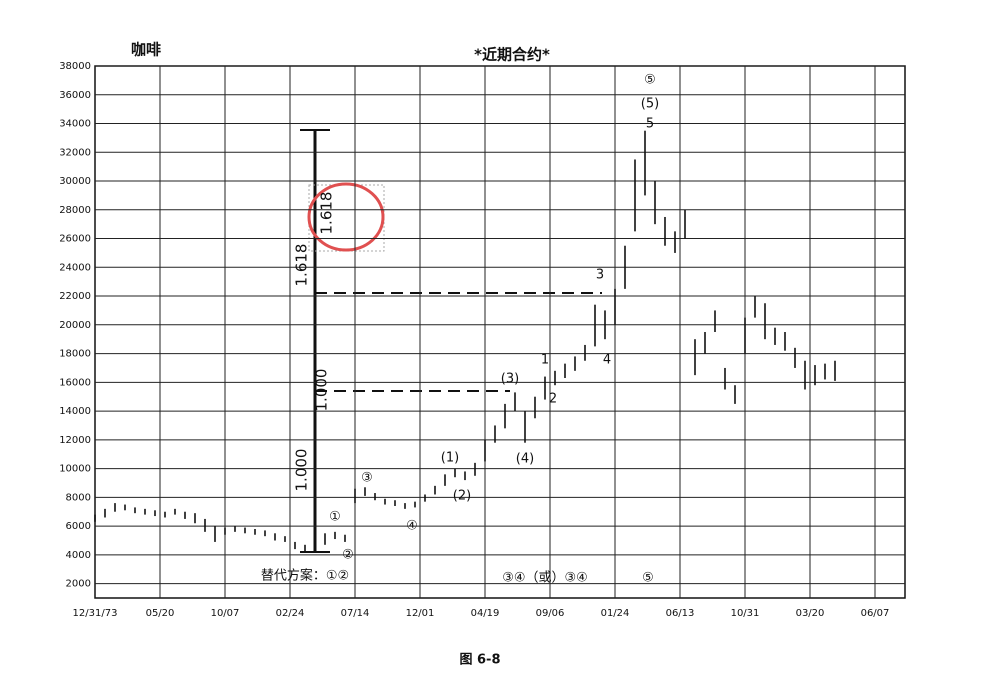 The height and width of the screenshot is (682, 983). Describe the element at coordinates (78, 497) in the screenshot. I see `y-tick-label: 8000` at that location.